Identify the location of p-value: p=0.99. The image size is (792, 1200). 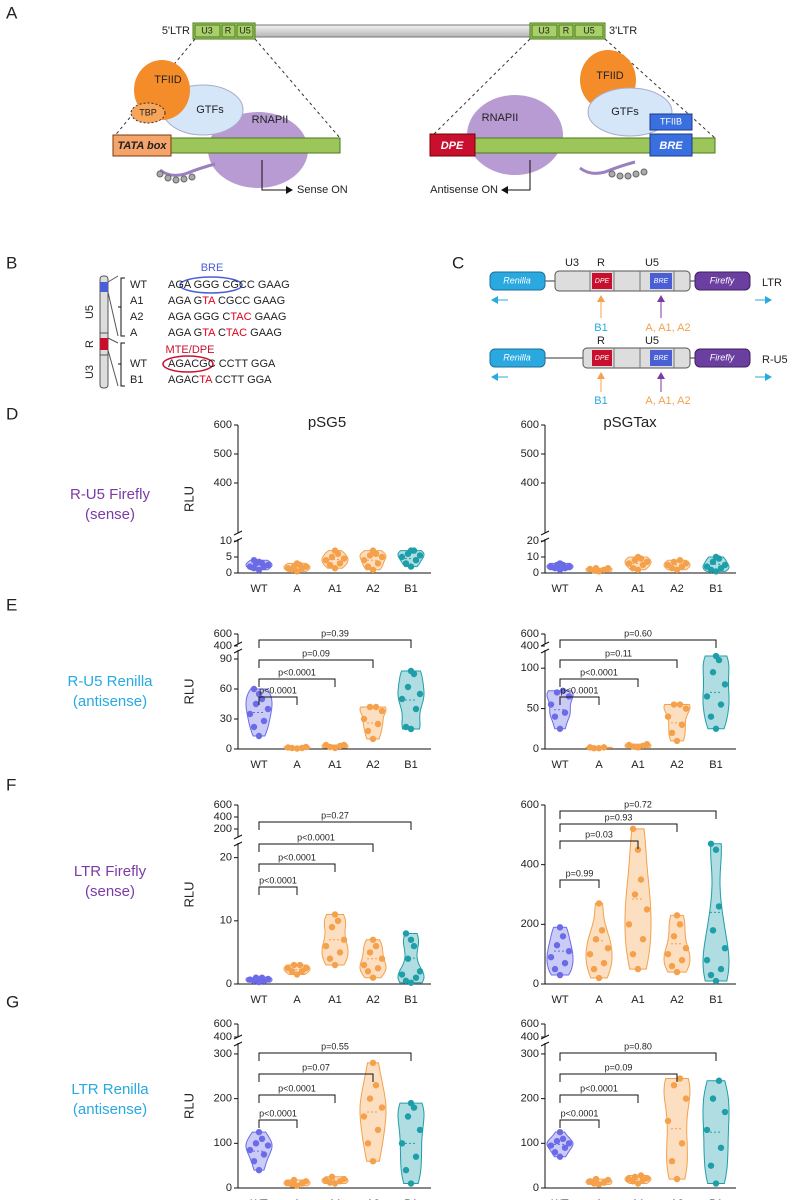
(580, 873).